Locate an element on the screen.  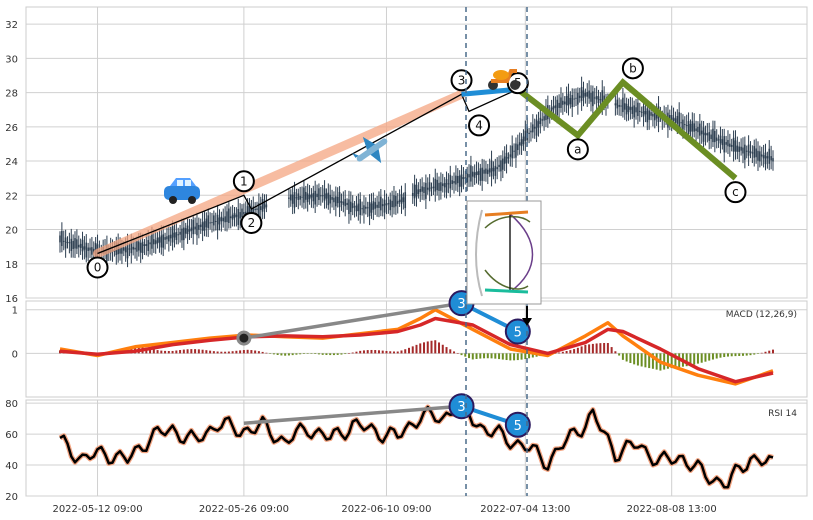
corrective-wave-line is located at coordinates (626, 129).